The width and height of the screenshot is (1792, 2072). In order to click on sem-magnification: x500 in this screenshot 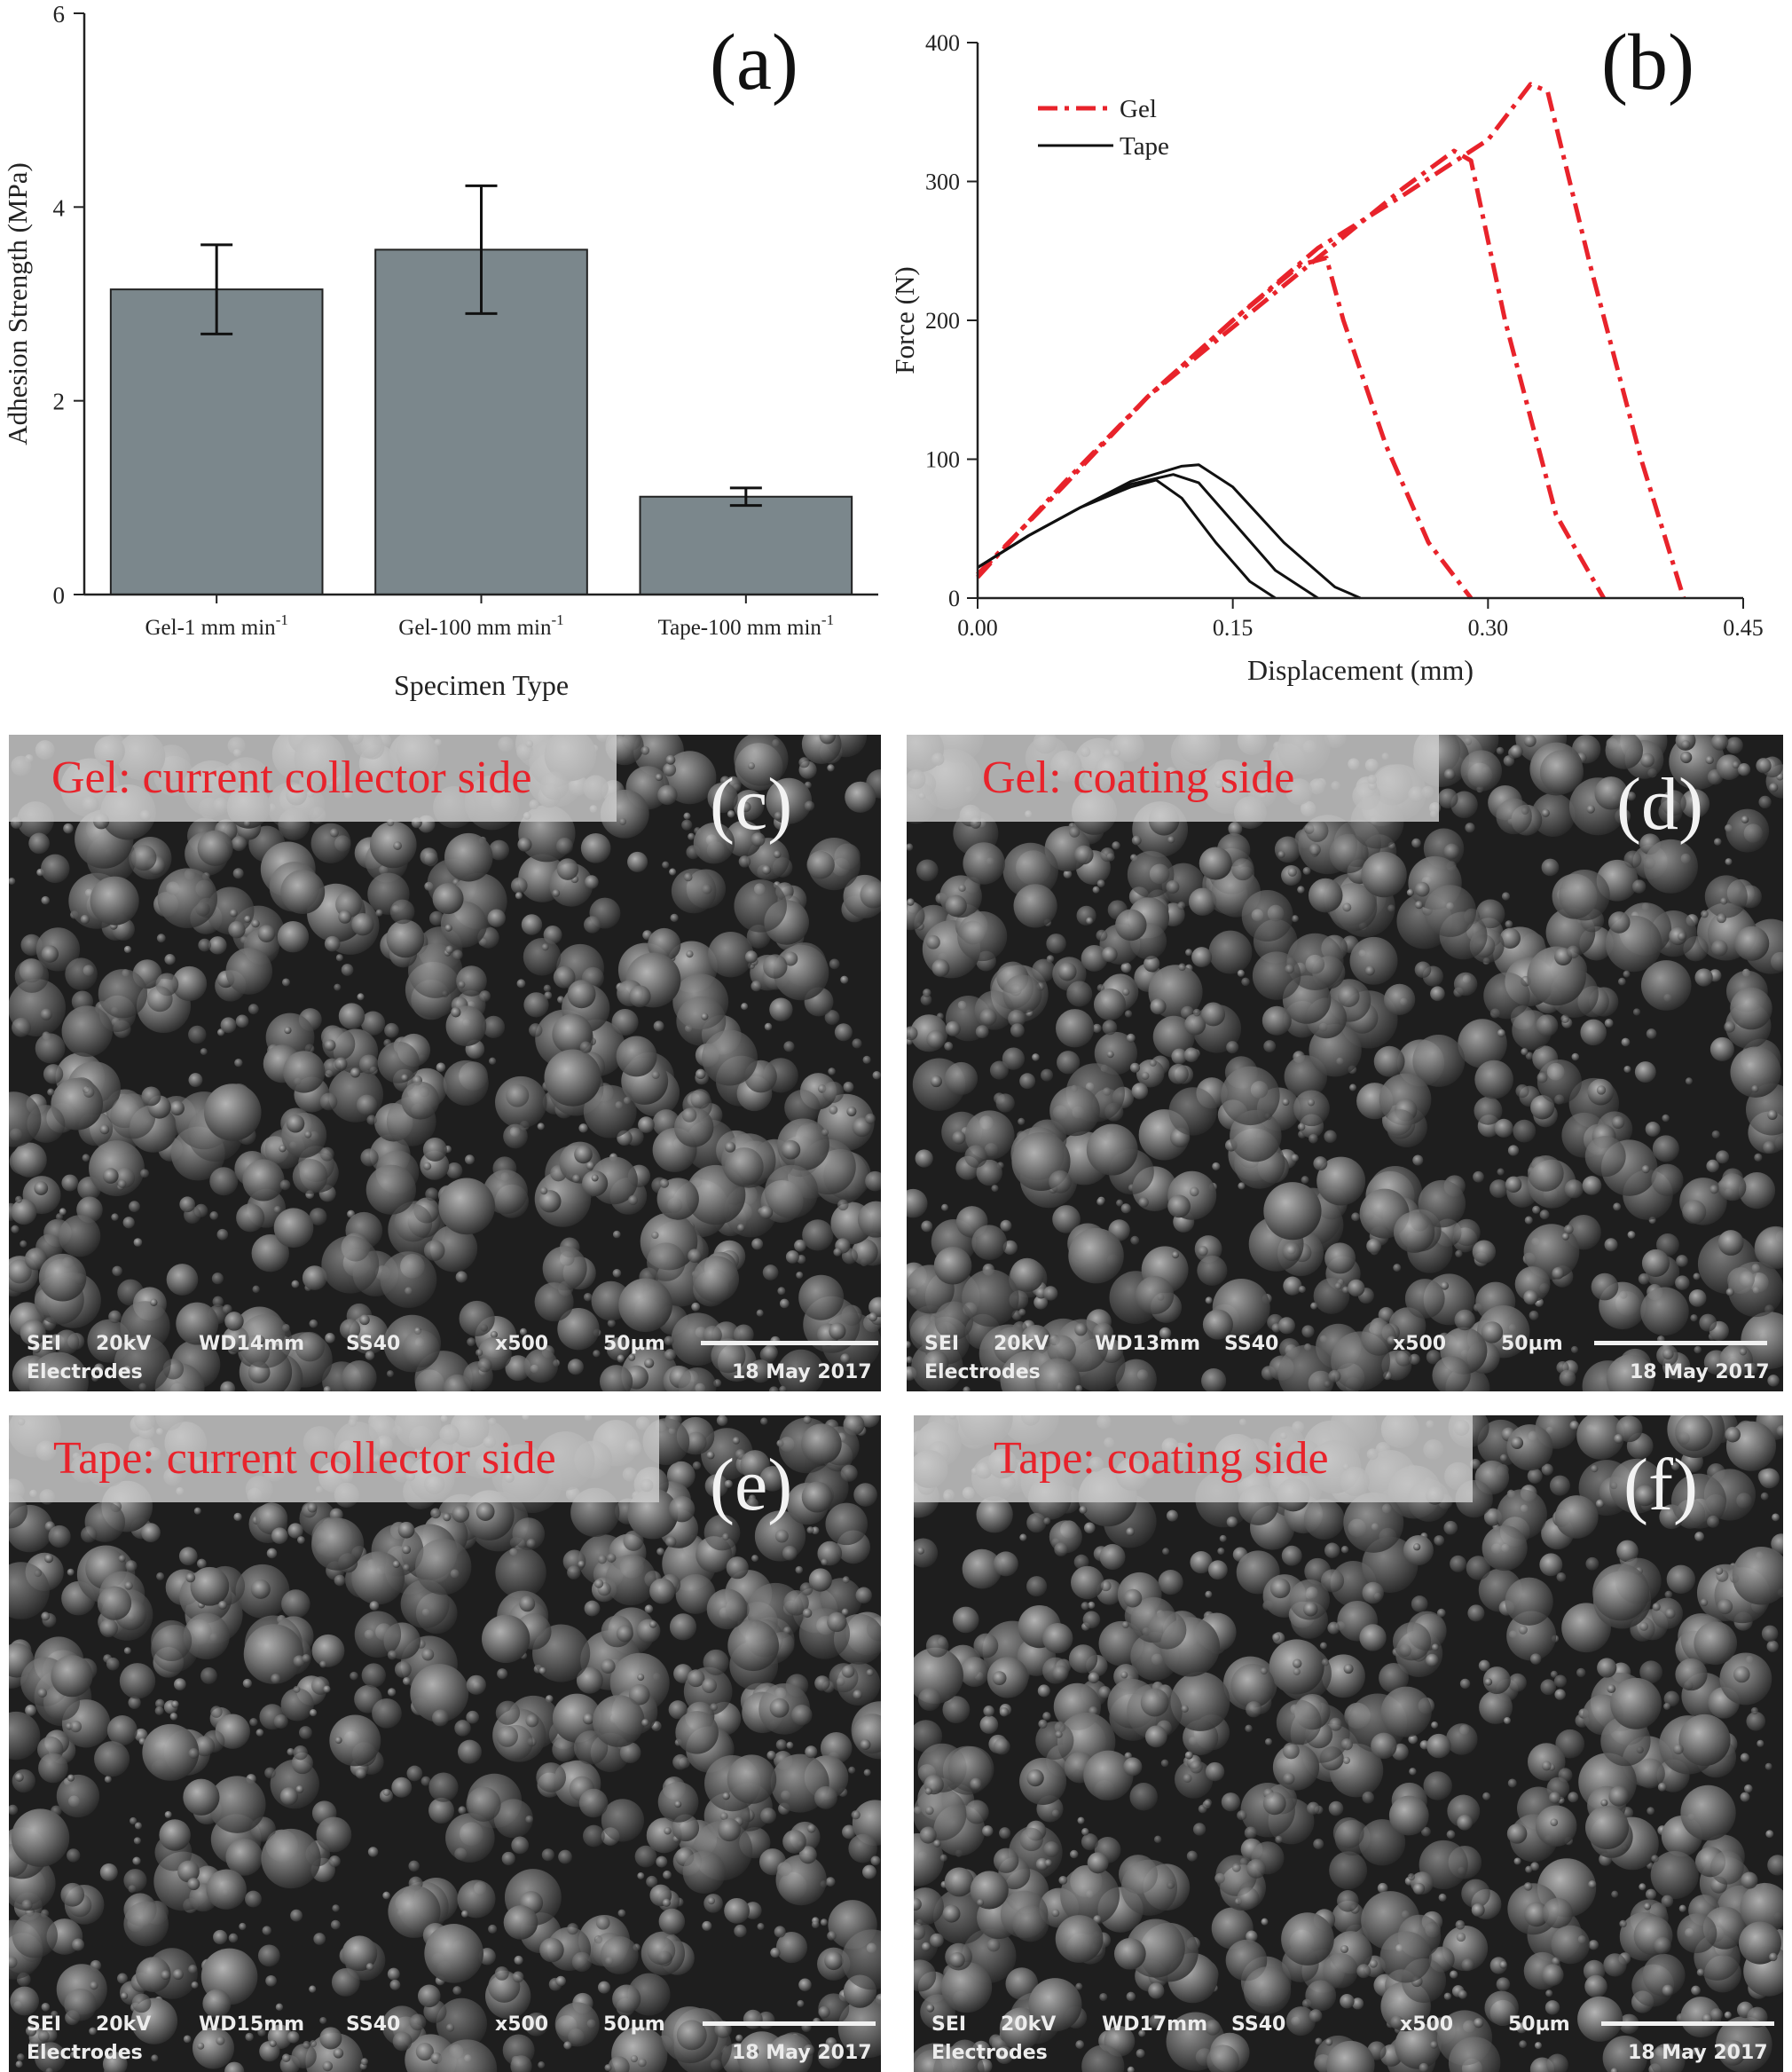, I will do `click(1427, 2025)`.